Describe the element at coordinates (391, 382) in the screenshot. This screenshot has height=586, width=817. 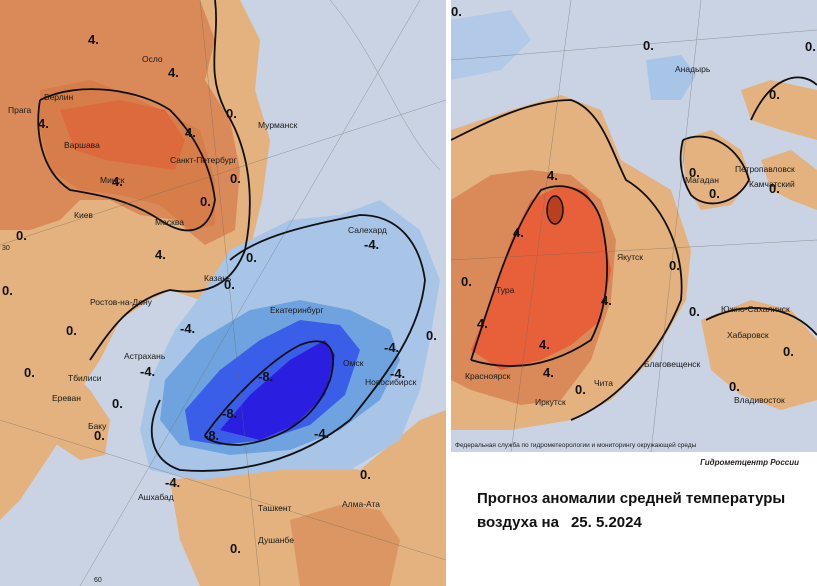
I see `city-label-novosibirsk: Новосибирск` at that location.